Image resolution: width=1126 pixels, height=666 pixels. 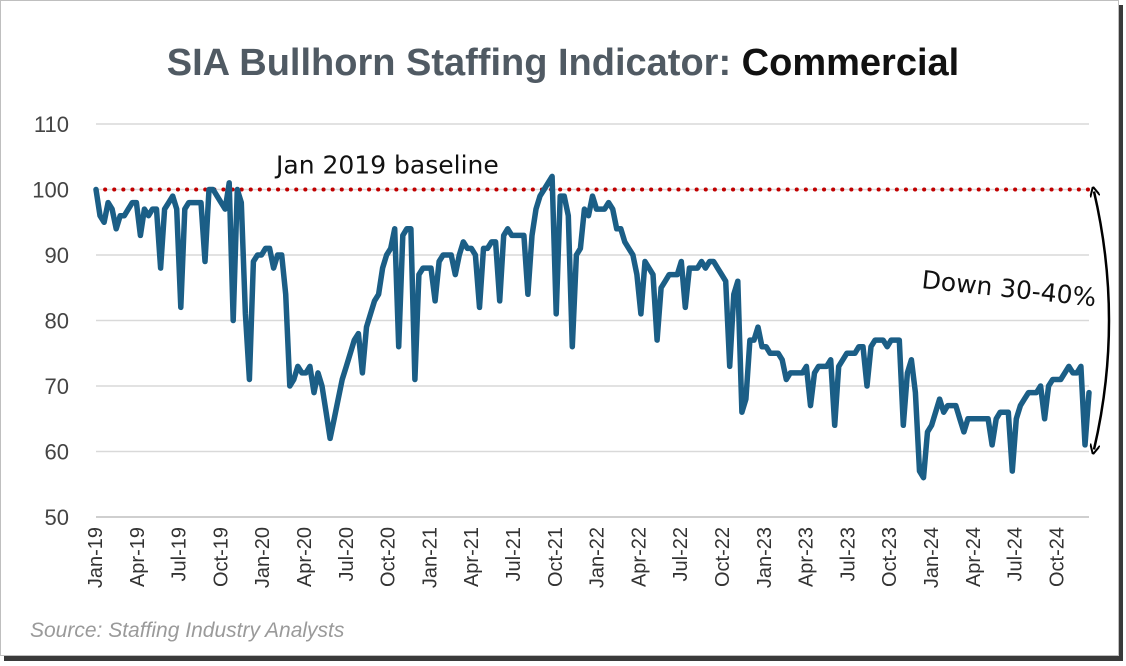 What do you see at coordinates (850, 63) in the screenshot?
I see `chart-title-emphasis: Commercial` at bounding box center [850, 63].